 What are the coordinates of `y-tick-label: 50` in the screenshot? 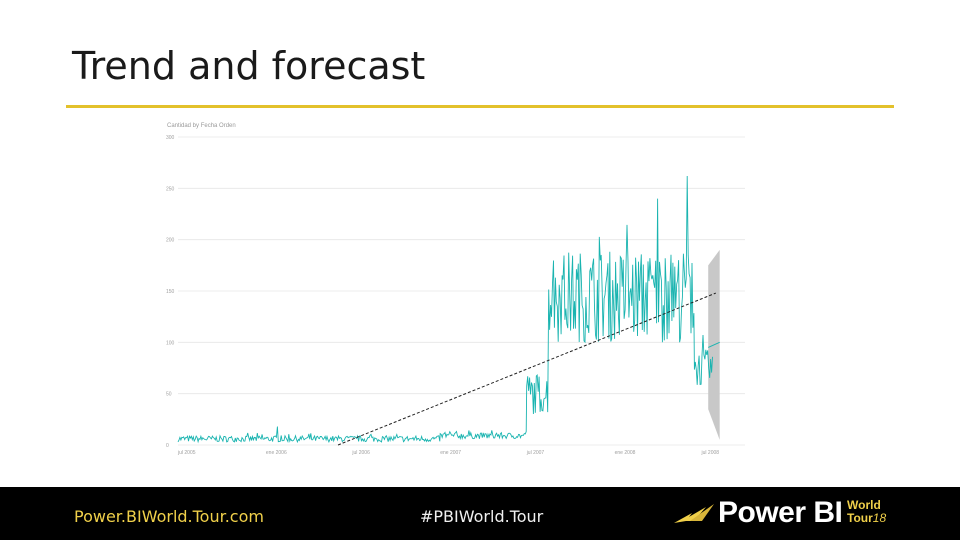 It's located at (169, 395).